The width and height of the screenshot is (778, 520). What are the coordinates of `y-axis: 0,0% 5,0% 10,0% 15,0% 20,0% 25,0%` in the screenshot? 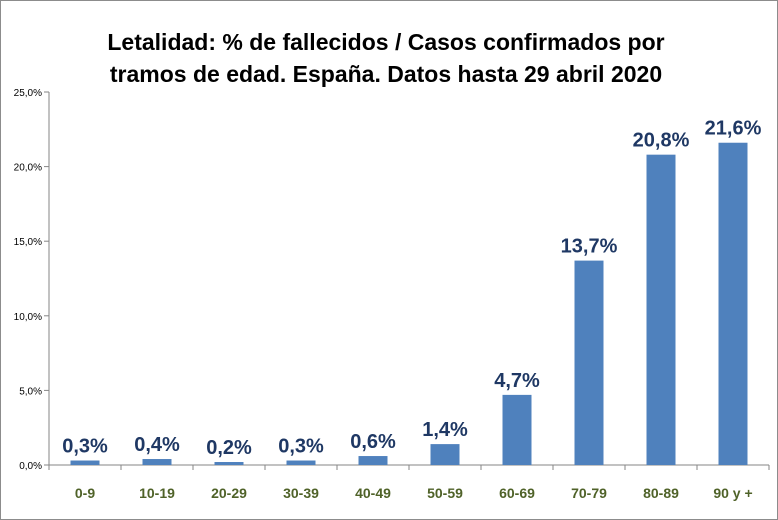 It's located at (32, 280).